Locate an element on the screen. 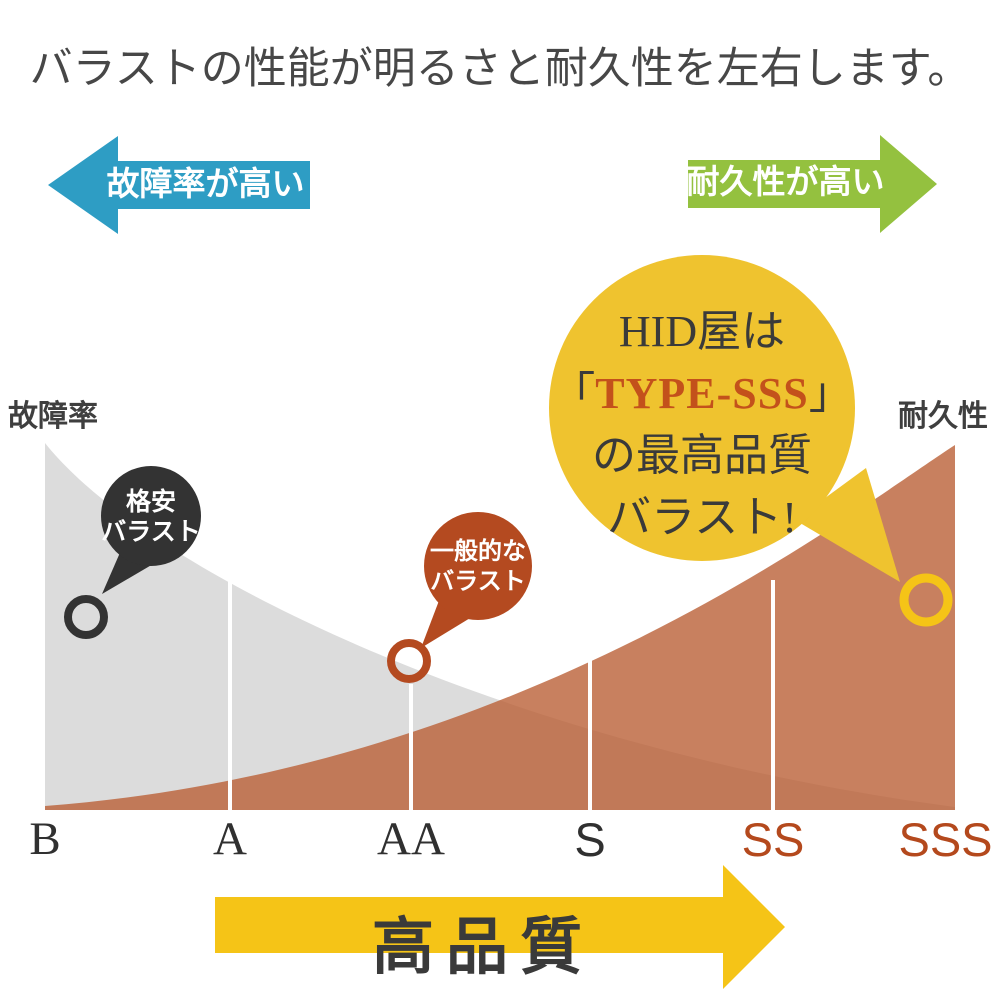 This screenshot has width=1000, height=1000. right-arrow-label: 耐久性が高い is located at coordinates (785, 181).